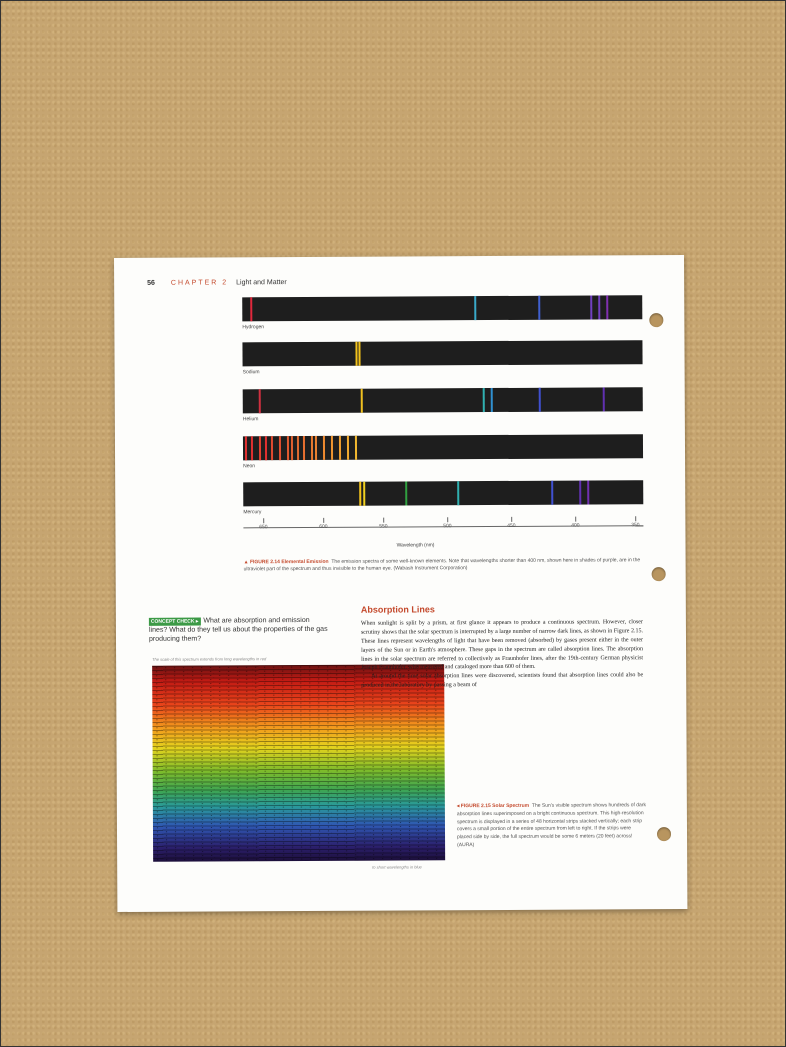 The height and width of the screenshot is (1047, 786). What do you see at coordinates (383, 526) in the screenshot?
I see `tick-550: 550` at bounding box center [383, 526].